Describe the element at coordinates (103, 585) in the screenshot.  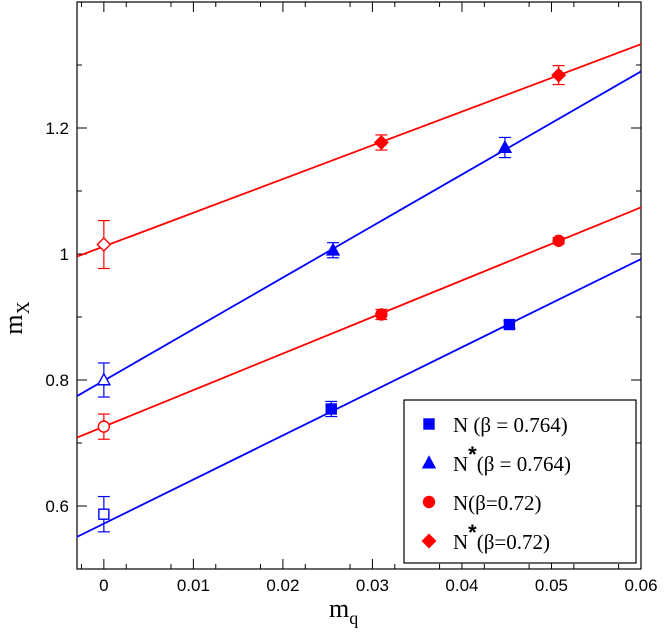
I see `x-tick-label: 0` at that location.